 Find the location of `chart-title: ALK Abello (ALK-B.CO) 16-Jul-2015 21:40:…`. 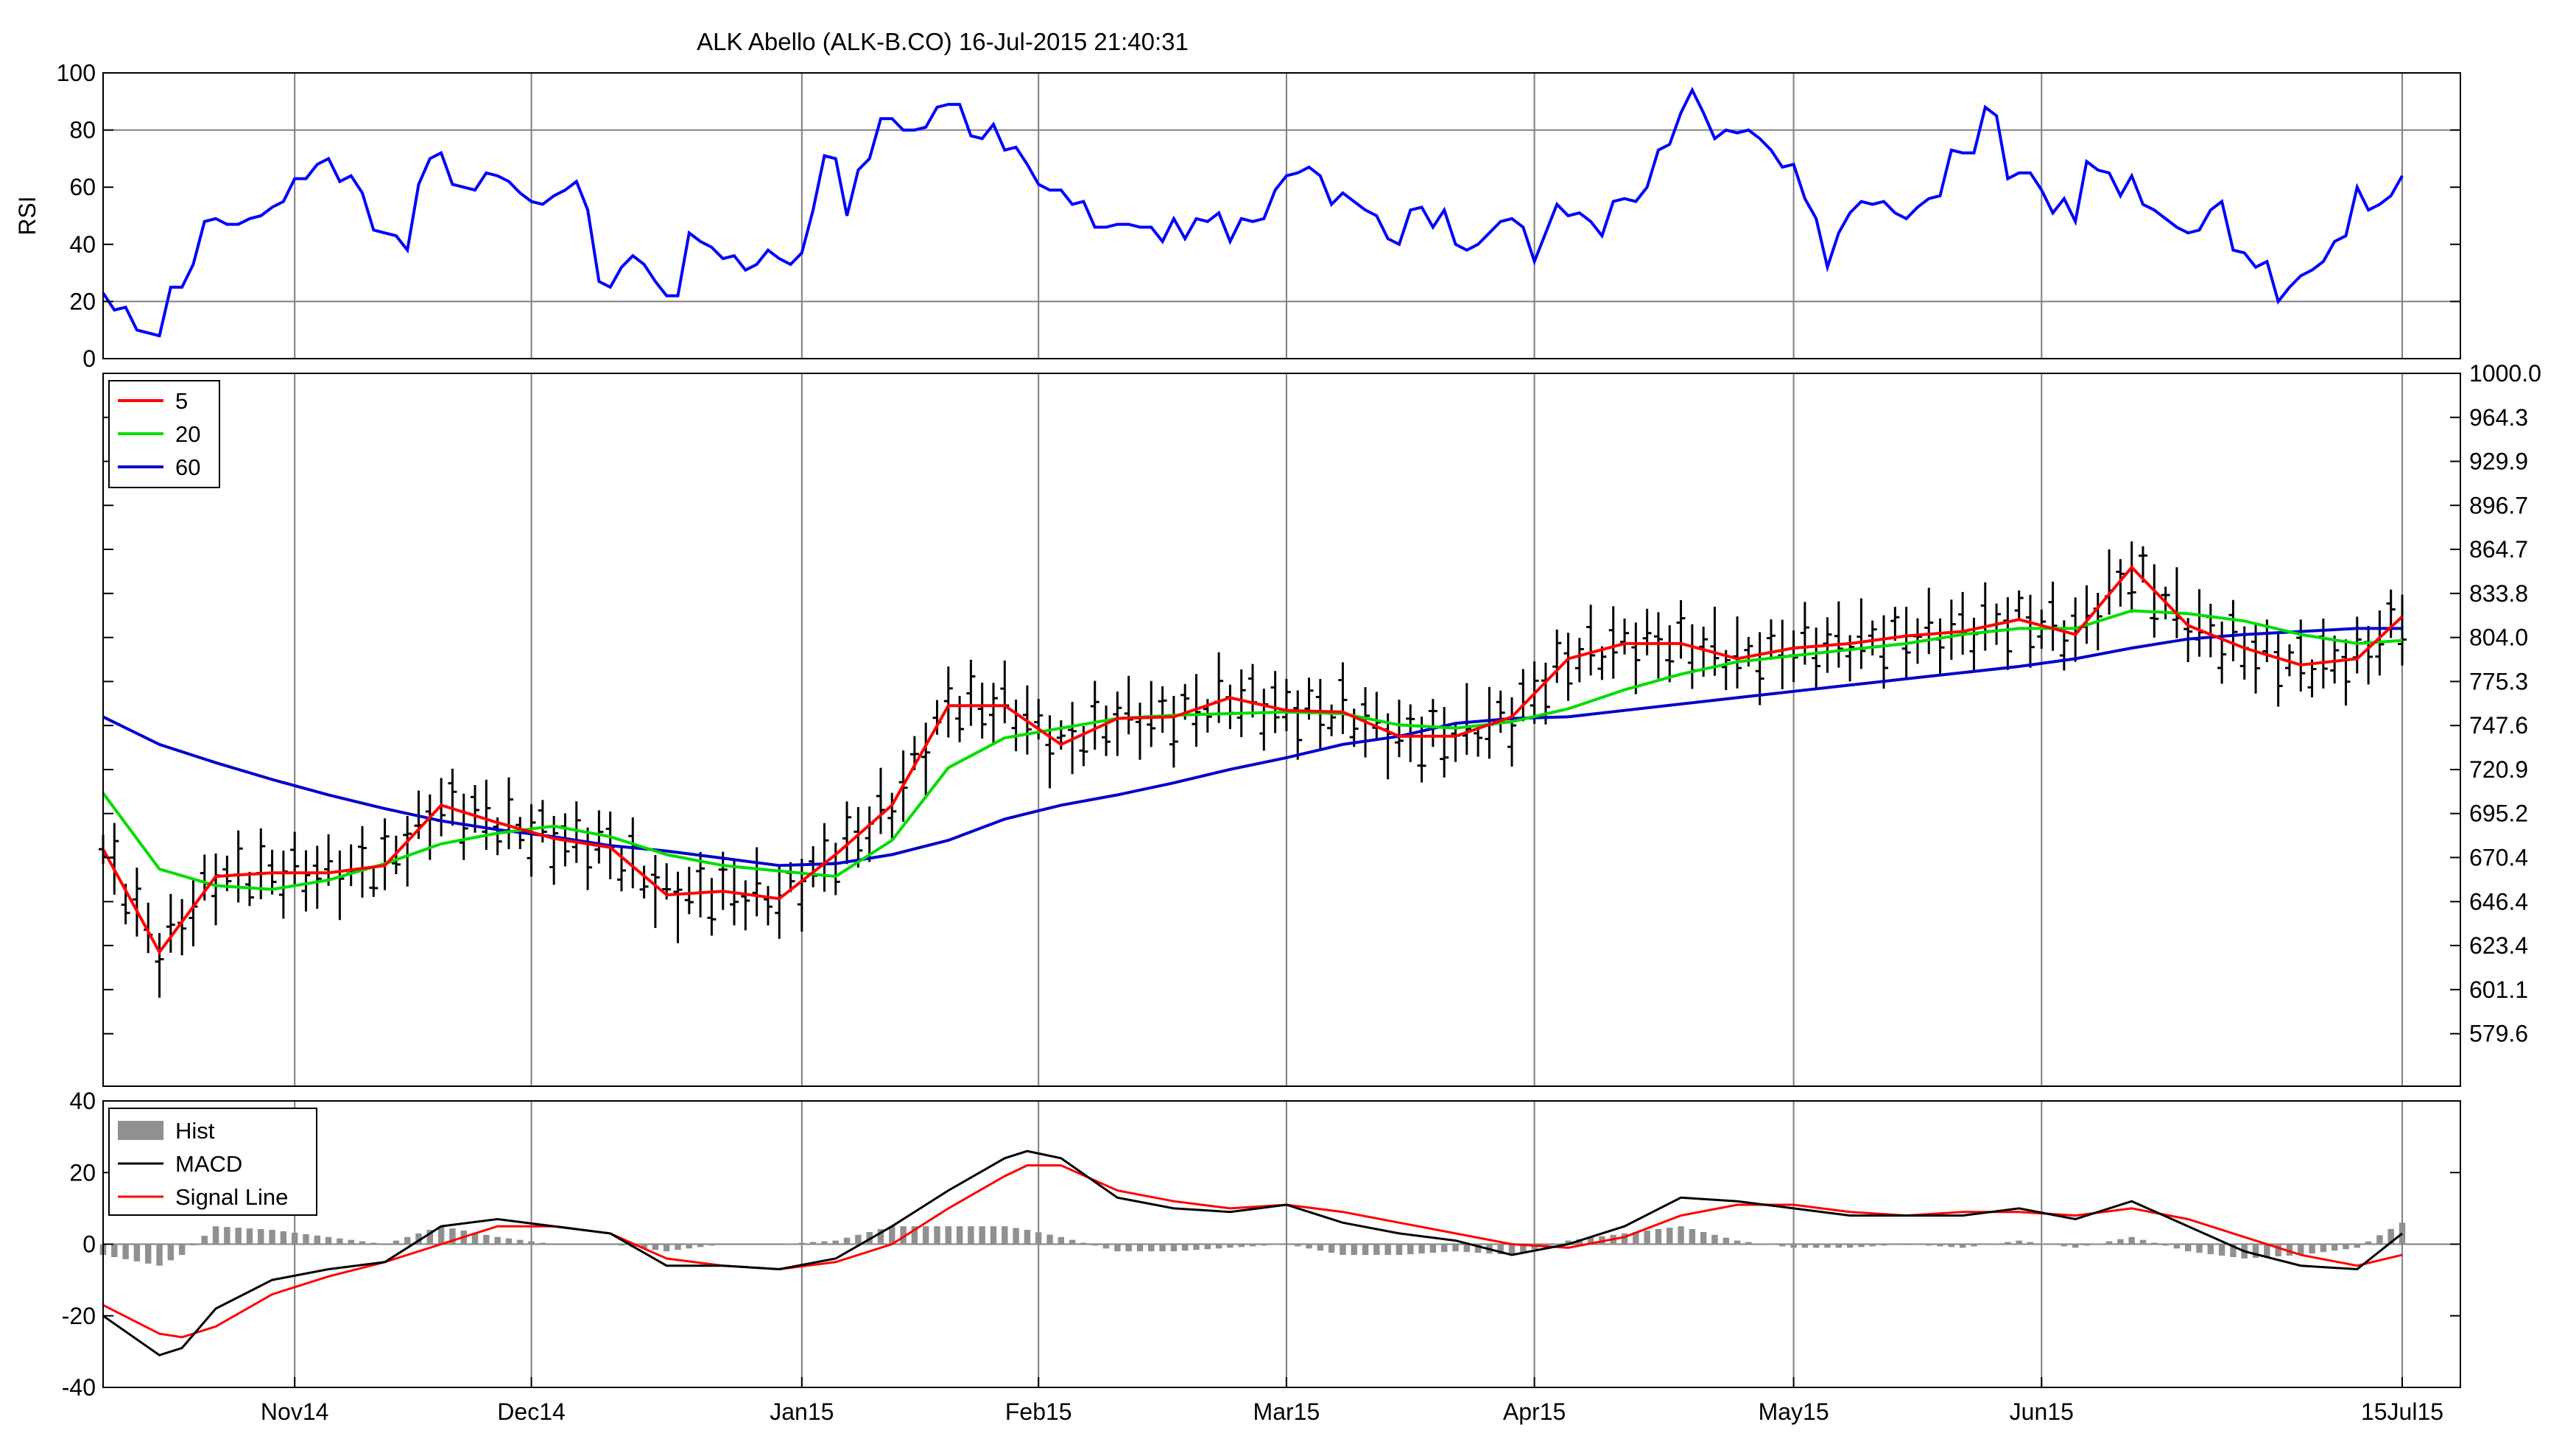

chart-title: ALK Abello (ALK-B.CO) 16-Jul-2015 21:40:… is located at coordinates (943, 41).